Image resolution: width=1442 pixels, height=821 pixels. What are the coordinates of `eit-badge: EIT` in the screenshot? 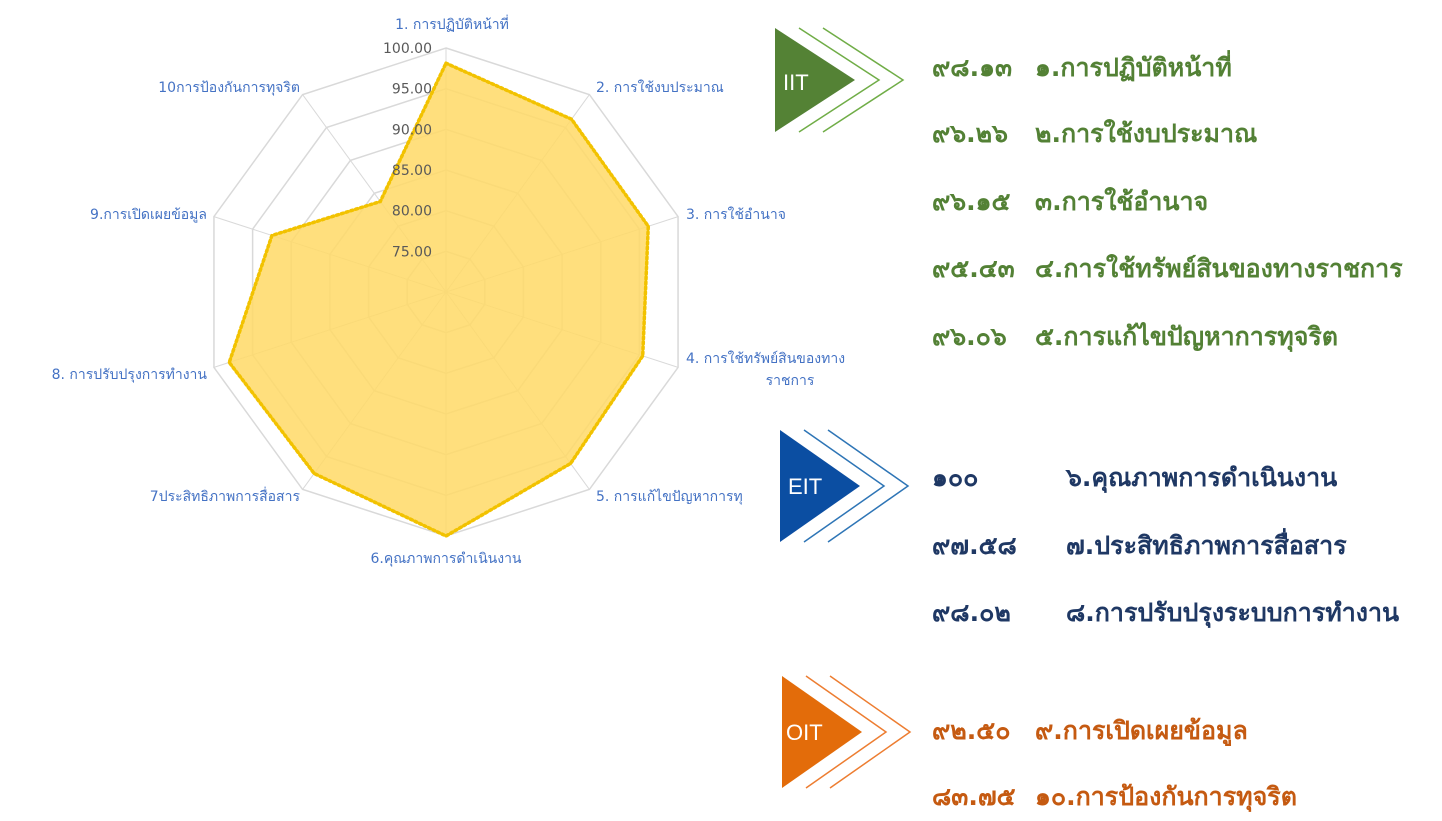 It's located at (845, 487).